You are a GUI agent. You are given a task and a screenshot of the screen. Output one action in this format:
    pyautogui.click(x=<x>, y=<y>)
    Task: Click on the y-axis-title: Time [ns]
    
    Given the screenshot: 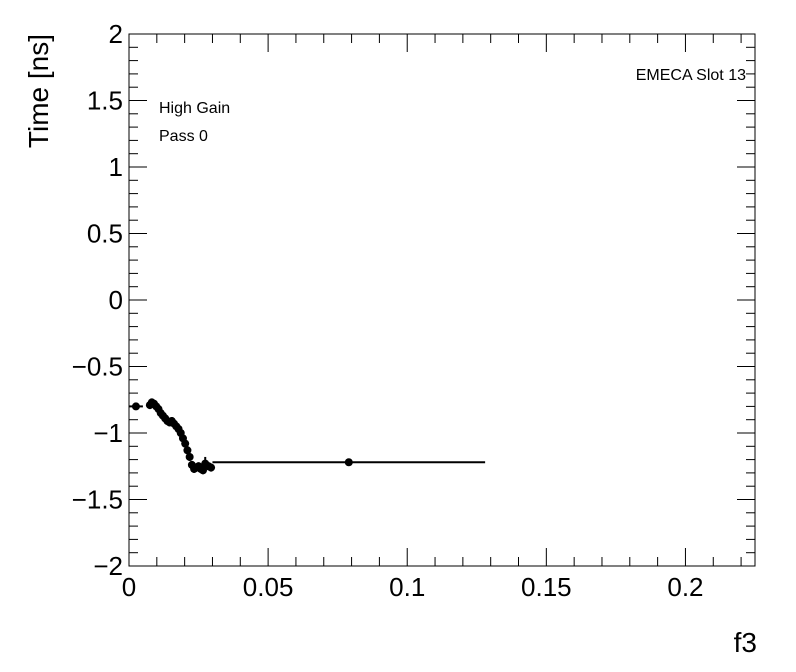 What is the action you would take?
    pyautogui.click(x=38, y=91)
    